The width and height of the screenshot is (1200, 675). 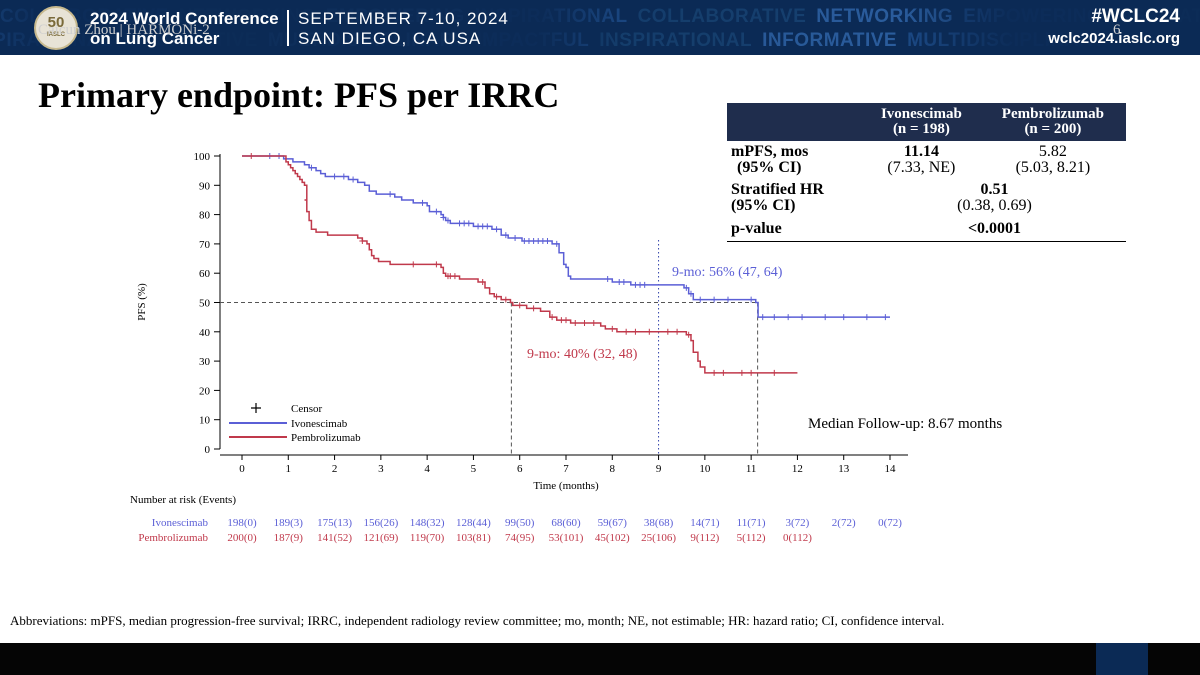 What do you see at coordinates (520, 538) in the screenshot?
I see `pembrolizumab-risk-count: 74(95)` at bounding box center [520, 538].